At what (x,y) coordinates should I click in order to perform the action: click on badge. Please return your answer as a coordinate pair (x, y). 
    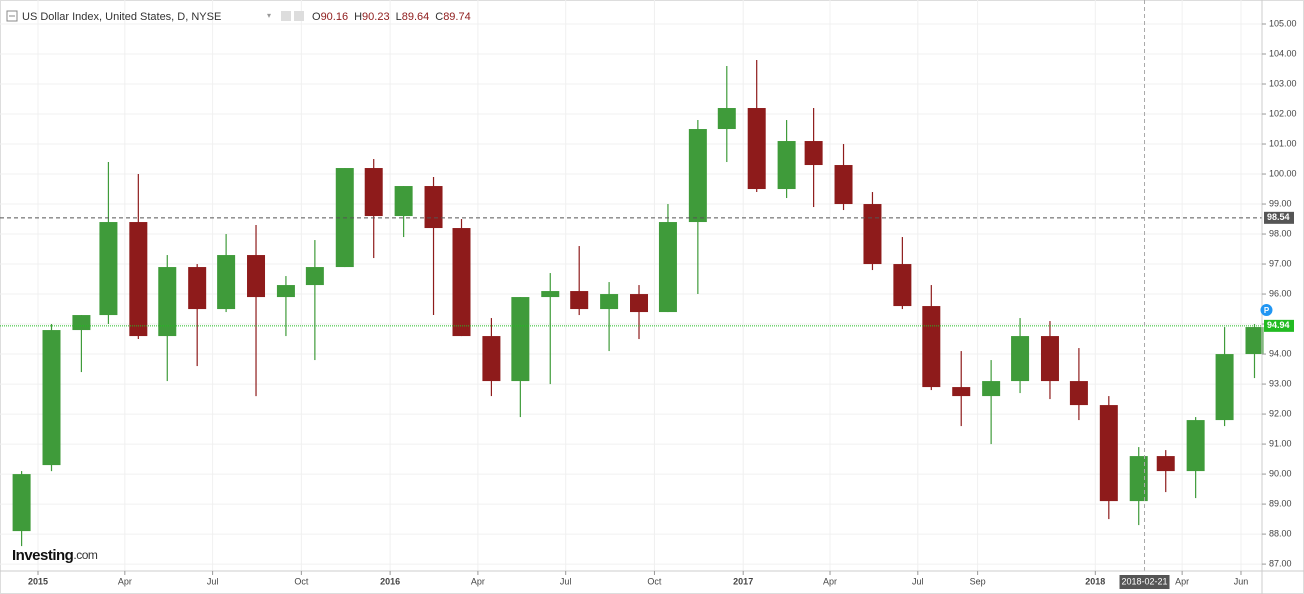
    Looking at the image, I should click on (1266, 310).